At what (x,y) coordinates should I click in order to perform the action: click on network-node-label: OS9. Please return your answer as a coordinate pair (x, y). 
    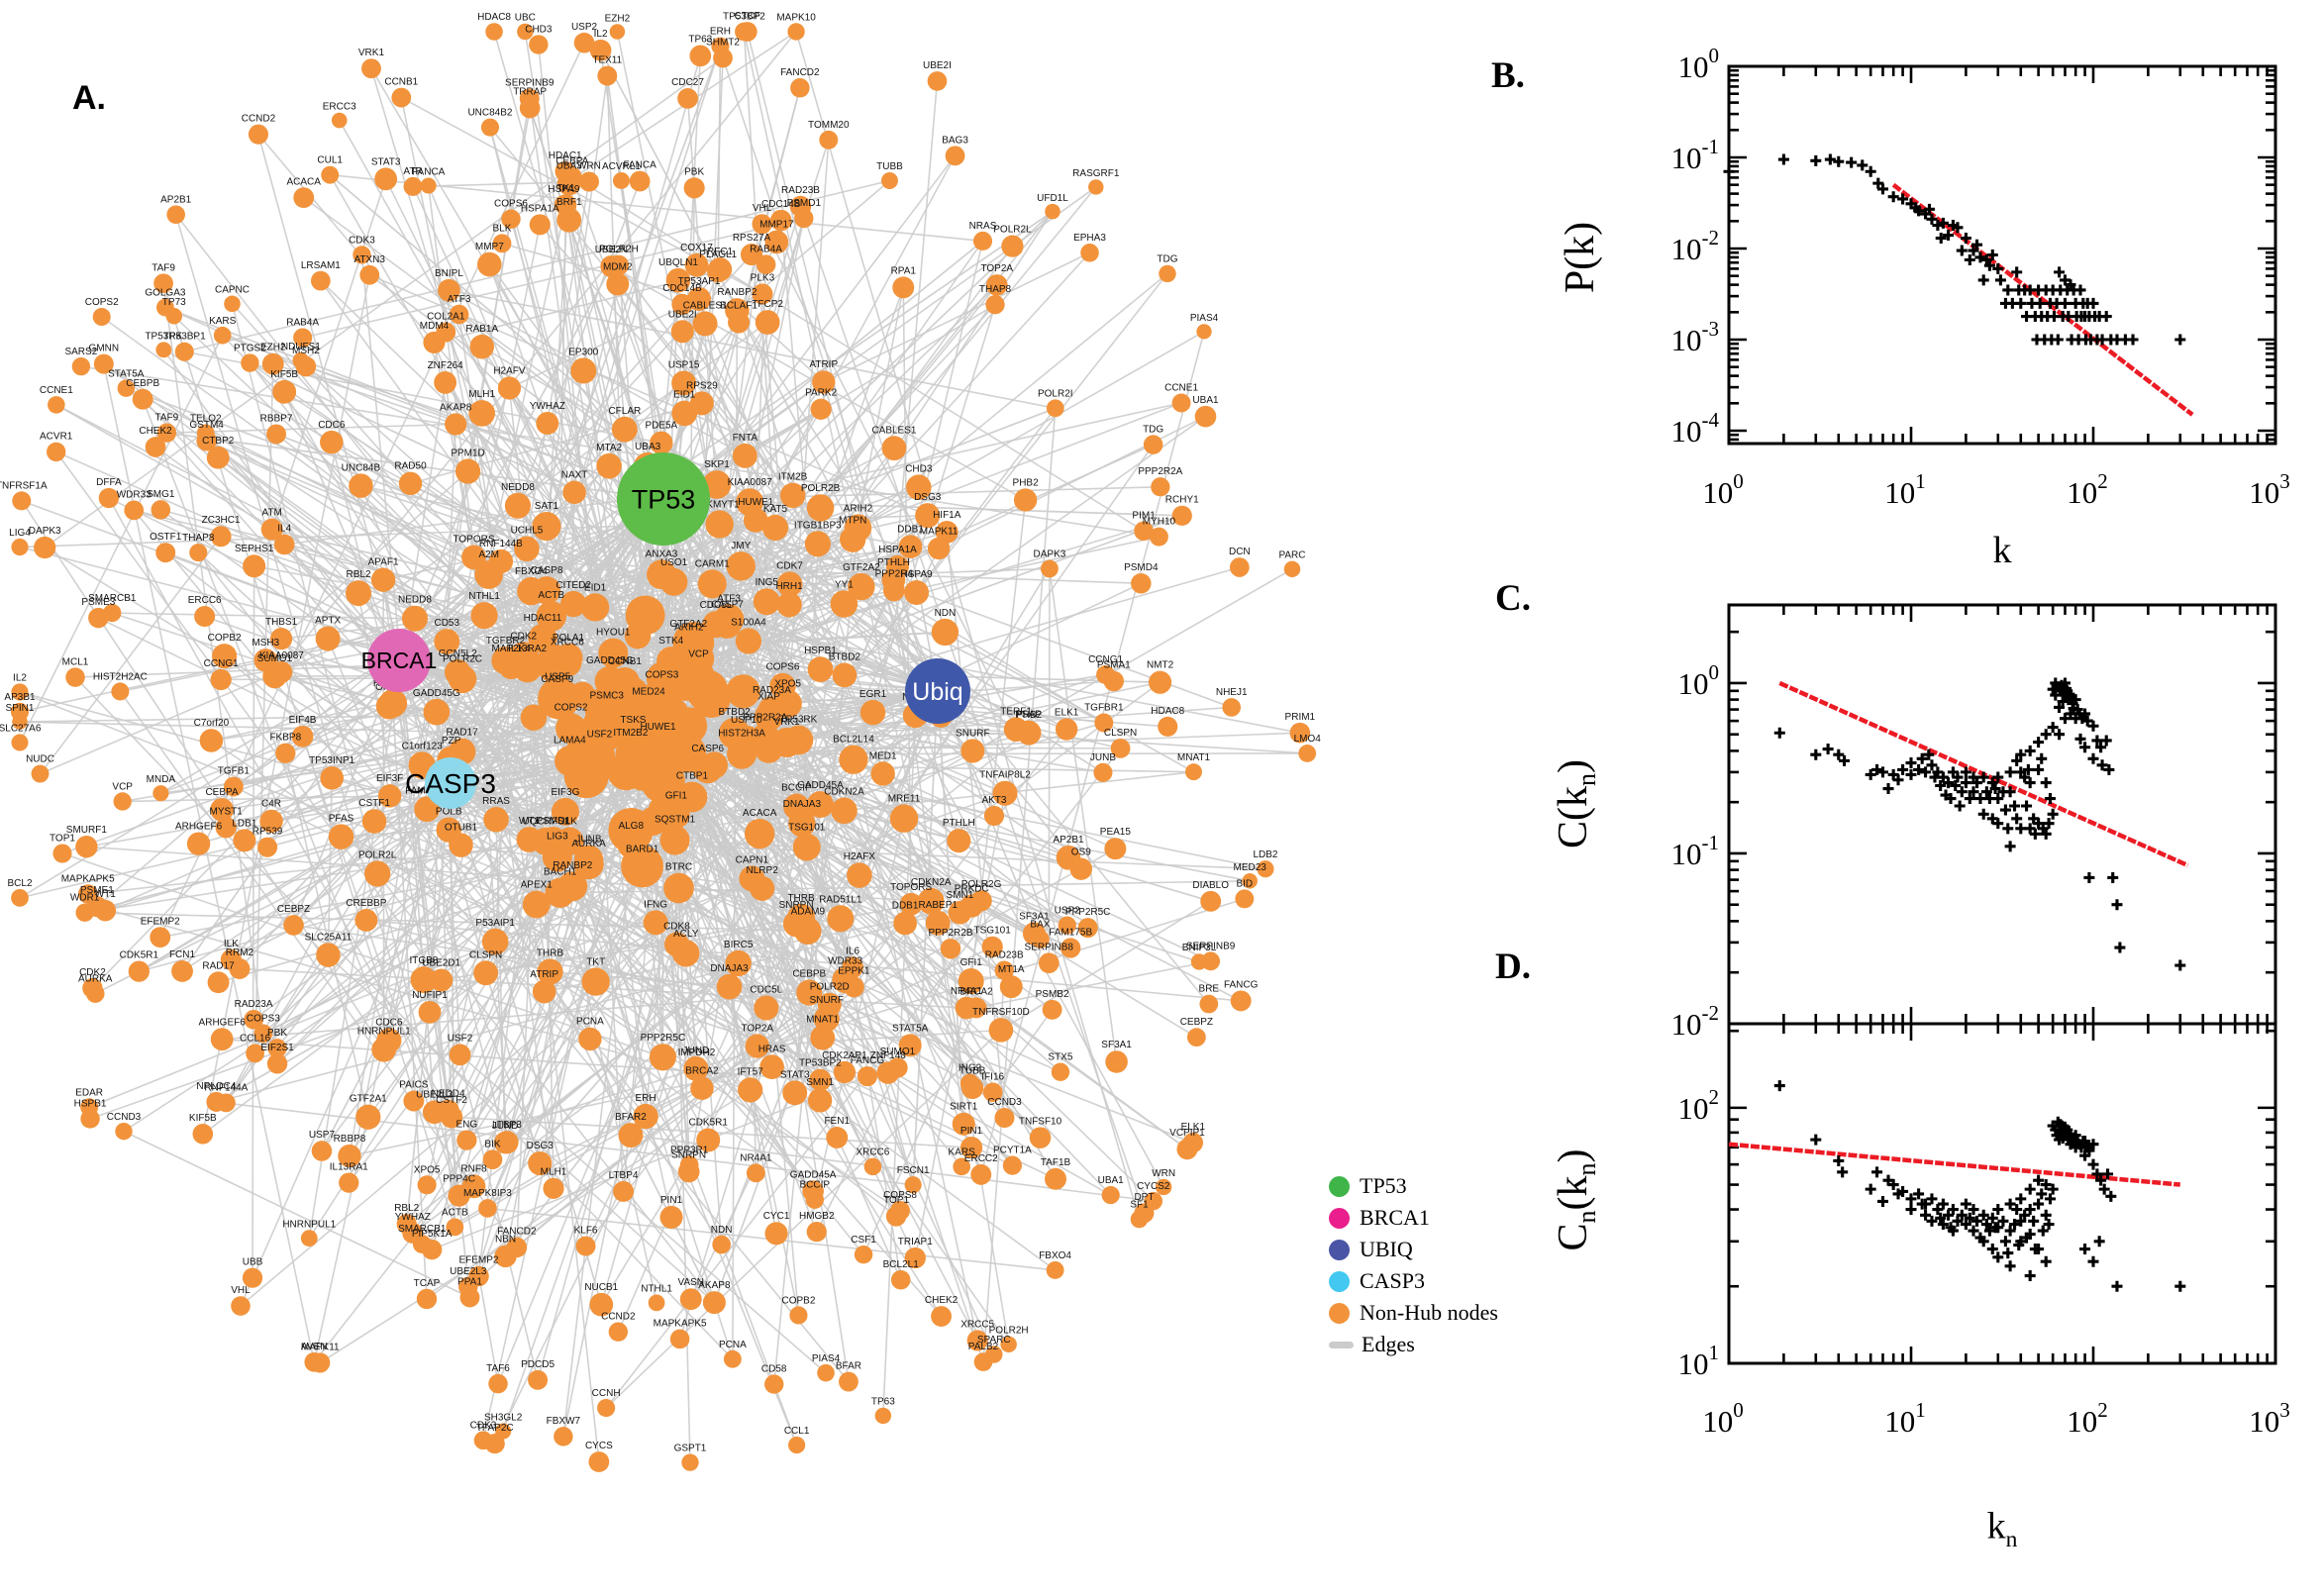
    Looking at the image, I should click on (1081, 852).